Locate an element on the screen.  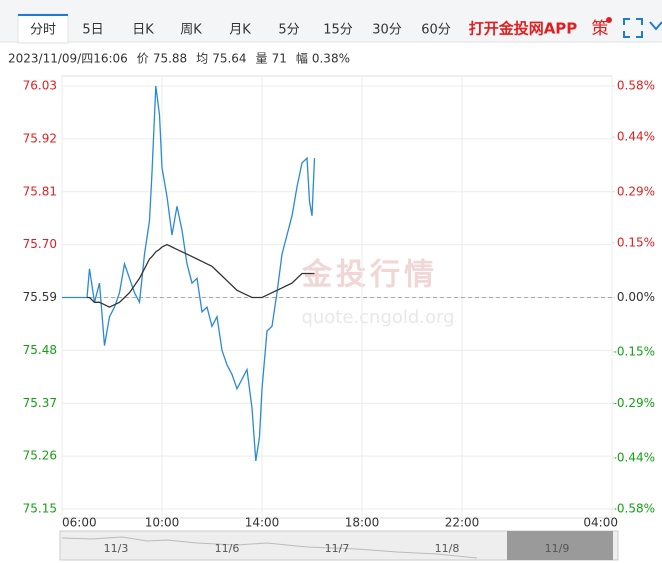
info-price: 75.88 is located at coordinates (170, 59).